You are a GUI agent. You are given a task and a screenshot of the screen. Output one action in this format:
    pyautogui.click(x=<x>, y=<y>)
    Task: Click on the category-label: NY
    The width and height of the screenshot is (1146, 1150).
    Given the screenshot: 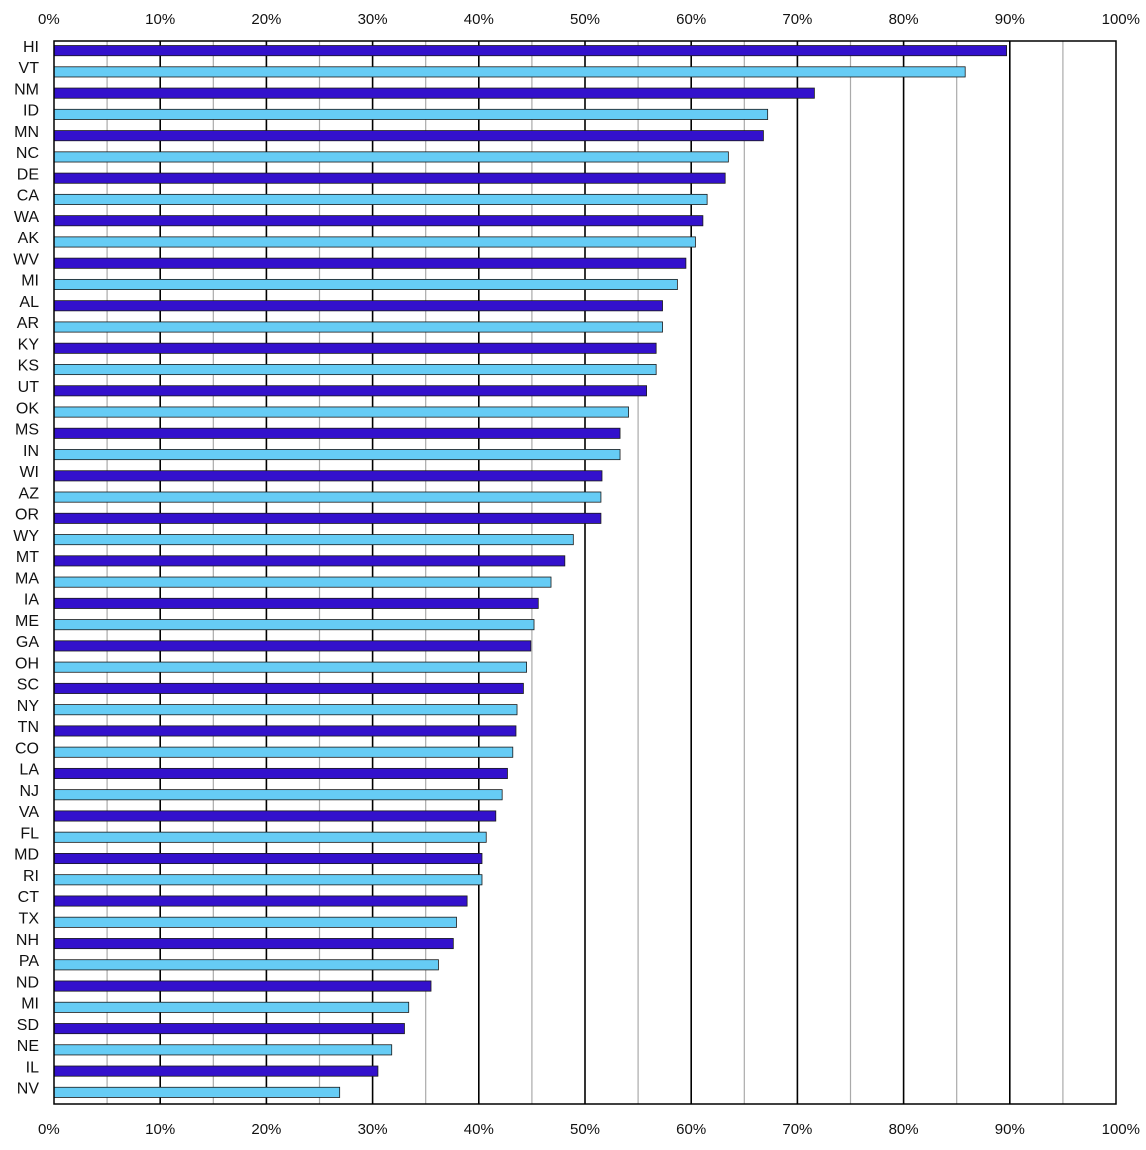 What is the action you would take?
    pyautogui.click(x=28, y=706)
    